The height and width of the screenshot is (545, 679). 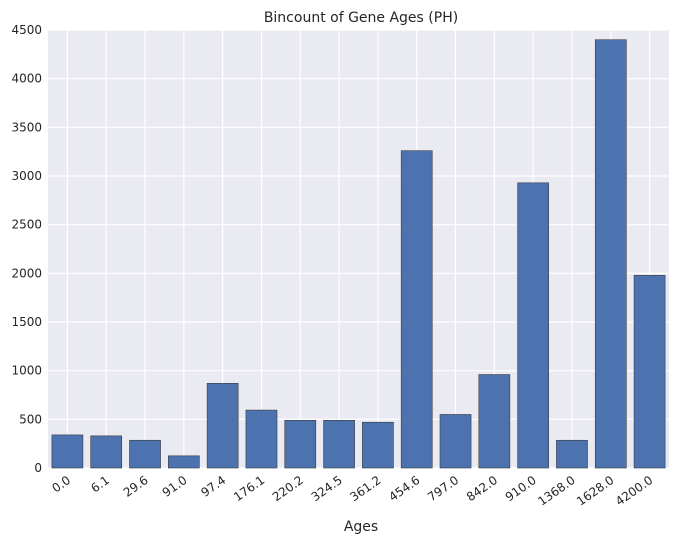 I want to click on bar-324.5, so click(x=339, y=444).